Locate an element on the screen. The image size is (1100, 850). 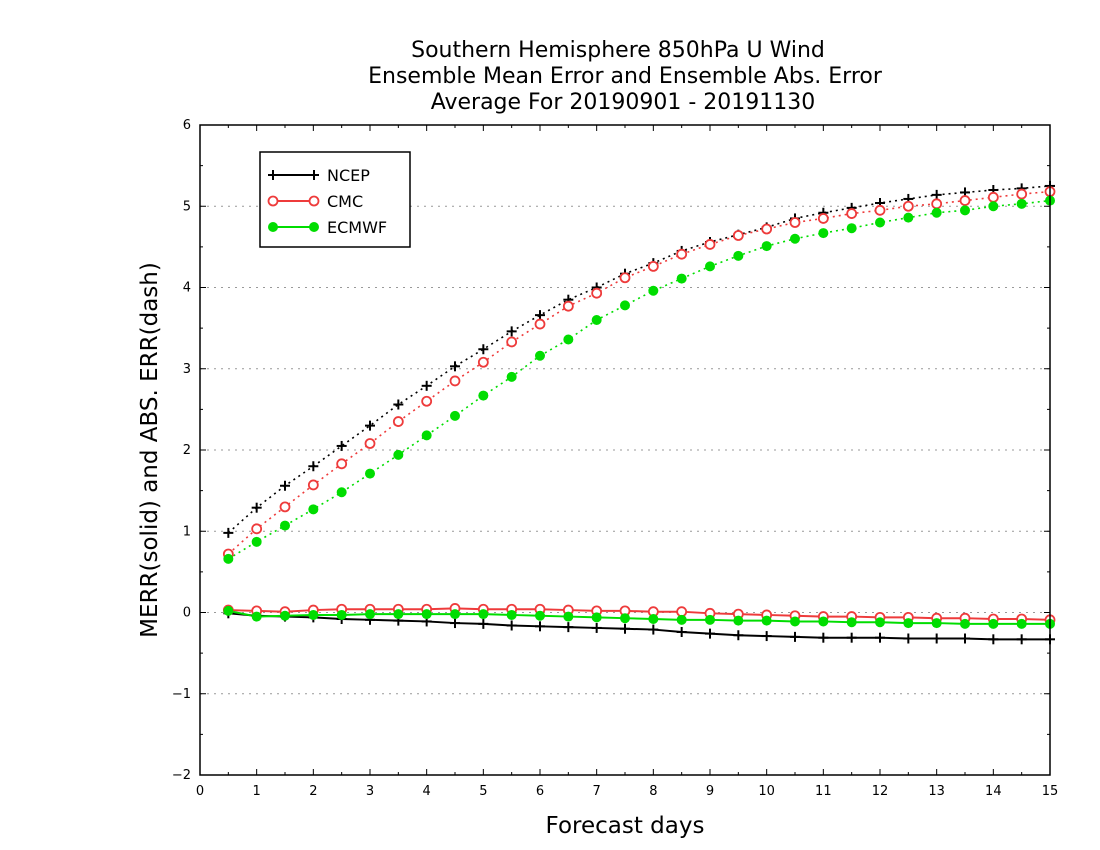
x-tick-label: 3 is located at coordinates (370, 791).